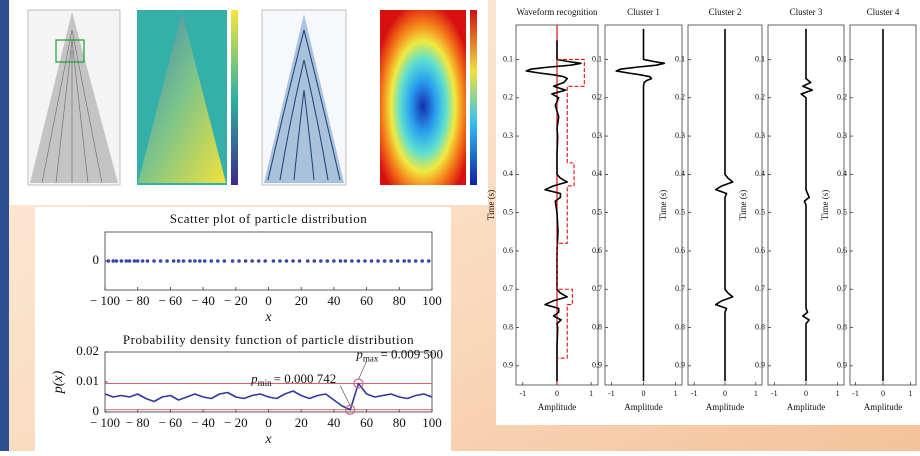 The image size is (920, 456). Describe the element at coordinates (725, 12) in the screenshot. I see `chart-title: Cluster 2` at that location.